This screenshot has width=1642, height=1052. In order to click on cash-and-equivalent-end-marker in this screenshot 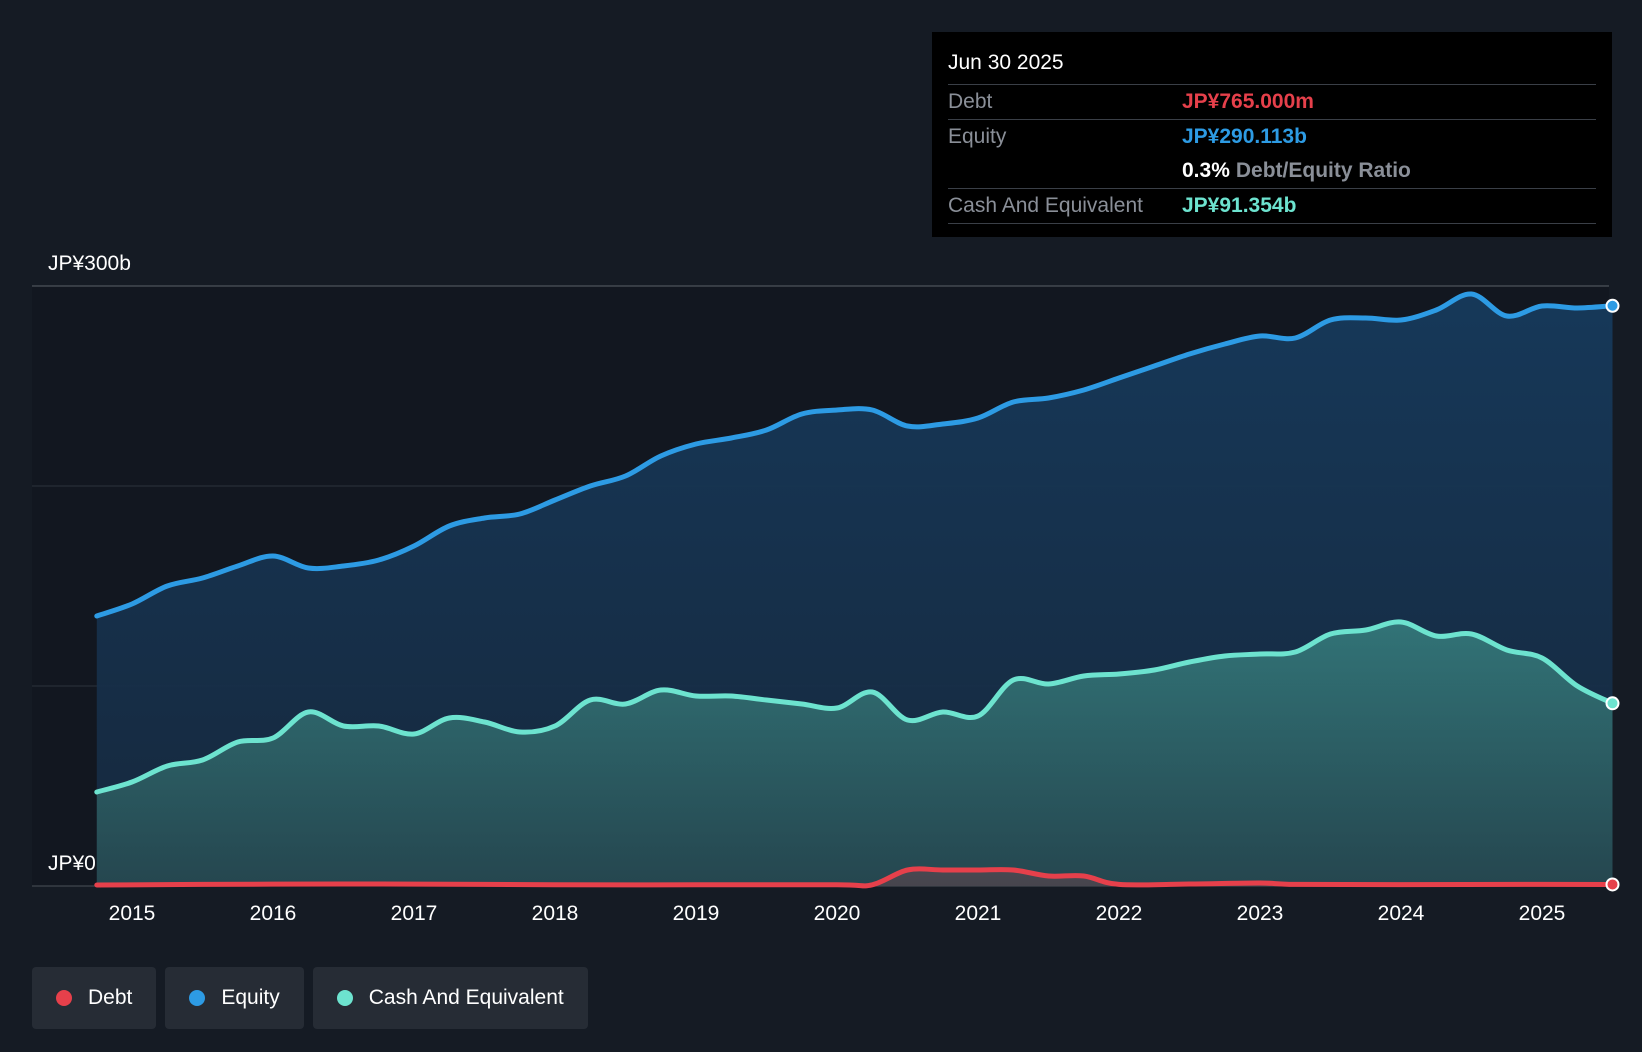, I will do `click(1612, 703)`.